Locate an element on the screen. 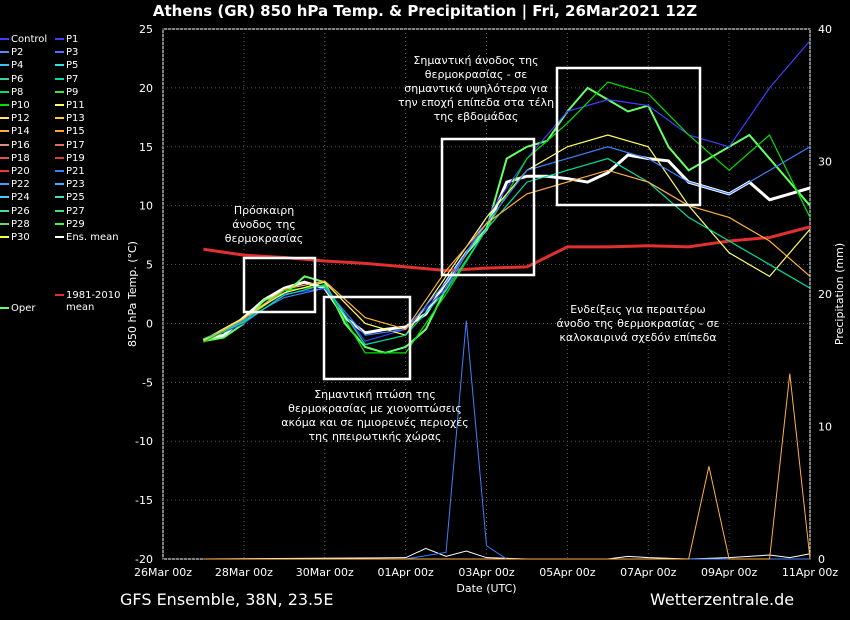 Image resolution: width=850 pixels, height=620 pixels. legend-item: P6 is located at coordinates (11, 80).